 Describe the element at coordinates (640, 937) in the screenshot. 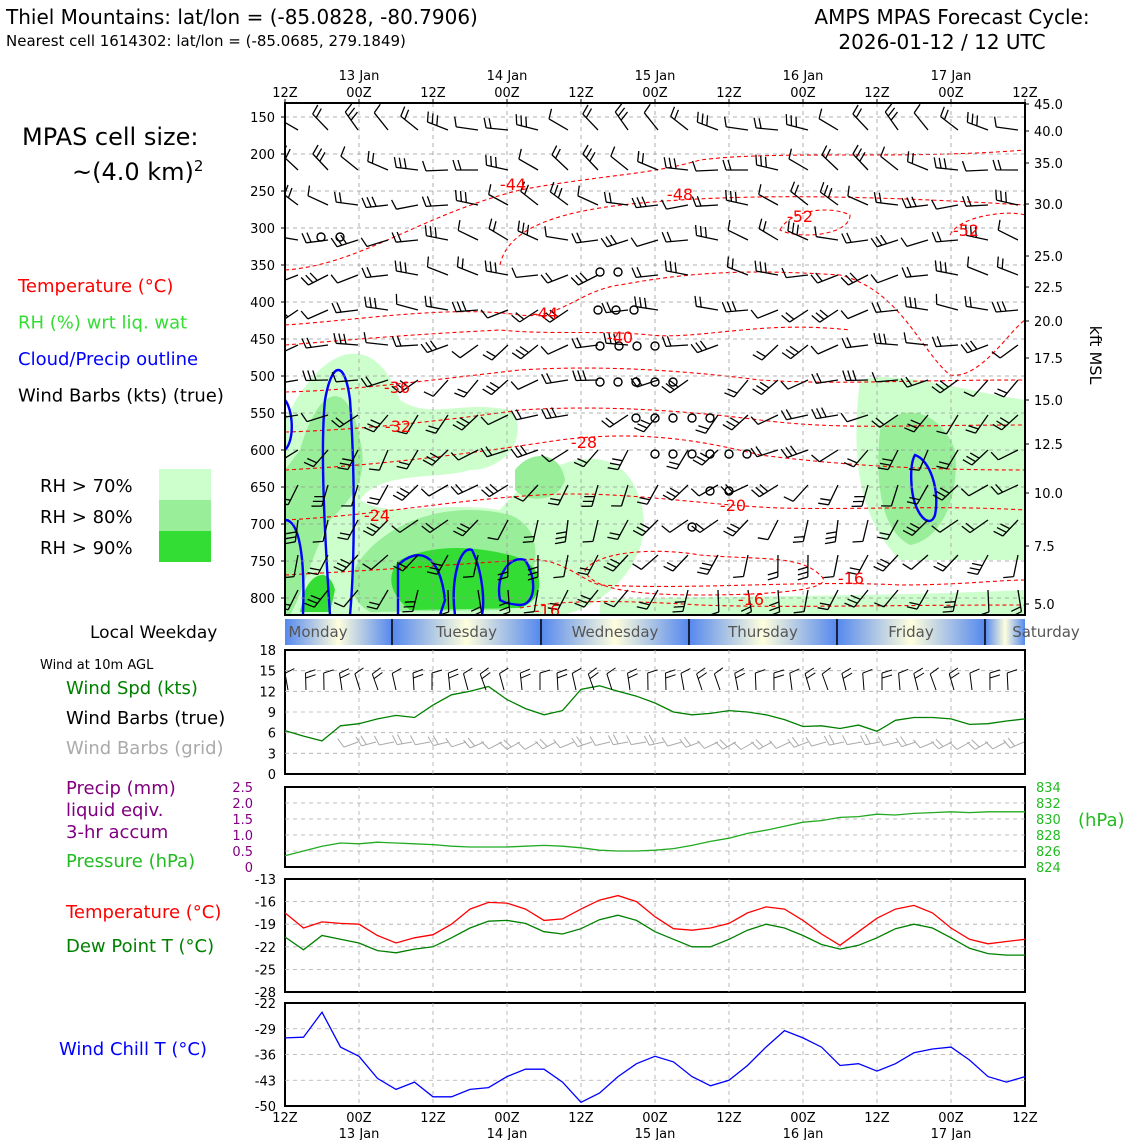

I see `temperature-panel: -28 -25 -22 -19 -16 -13` at that location.